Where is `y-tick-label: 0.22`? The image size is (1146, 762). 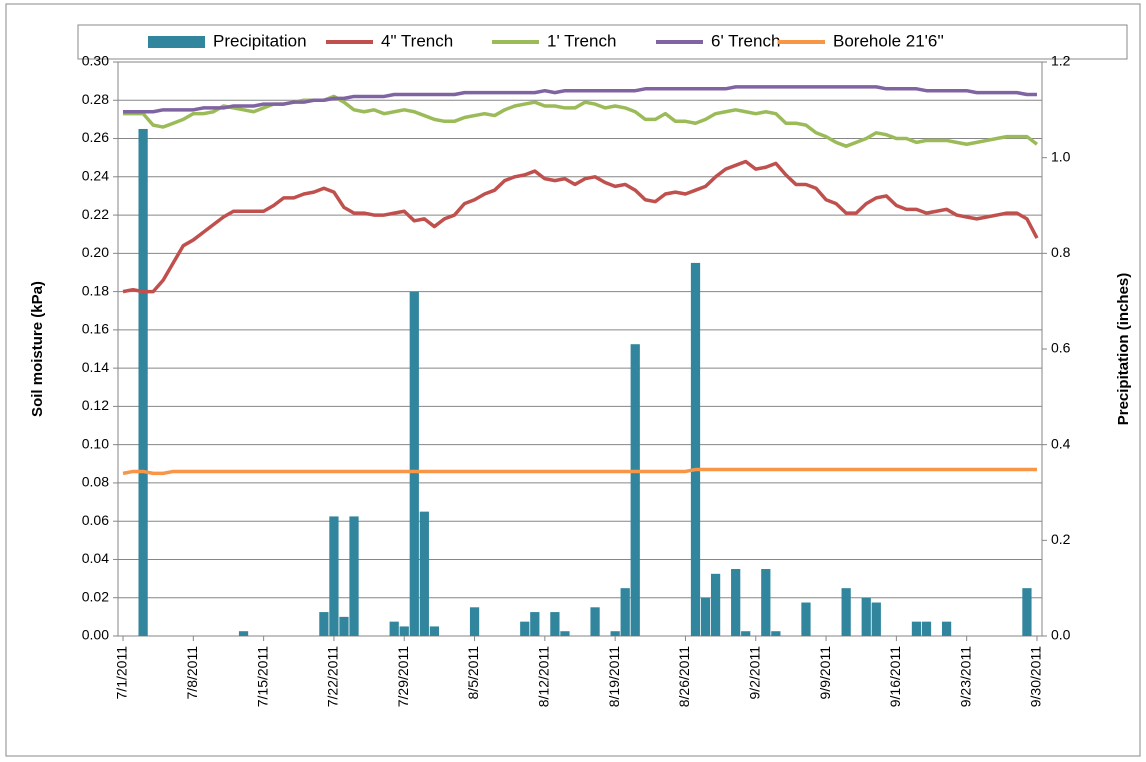
y-tick-label: 0.22 is located at coordinates (95, 214).